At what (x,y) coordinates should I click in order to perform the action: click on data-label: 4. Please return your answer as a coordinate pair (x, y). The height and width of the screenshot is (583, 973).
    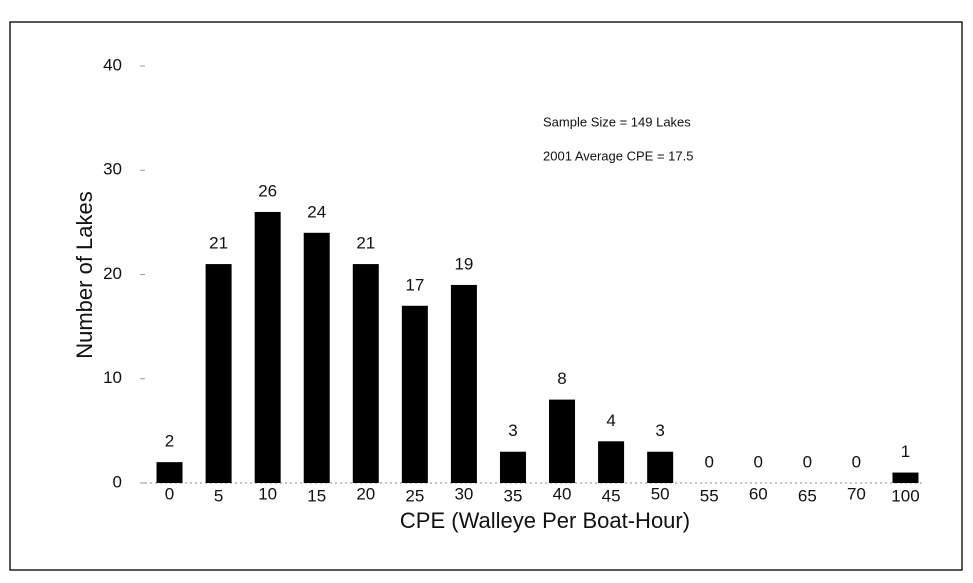
    Looking at the image, I should click on (610, 420).